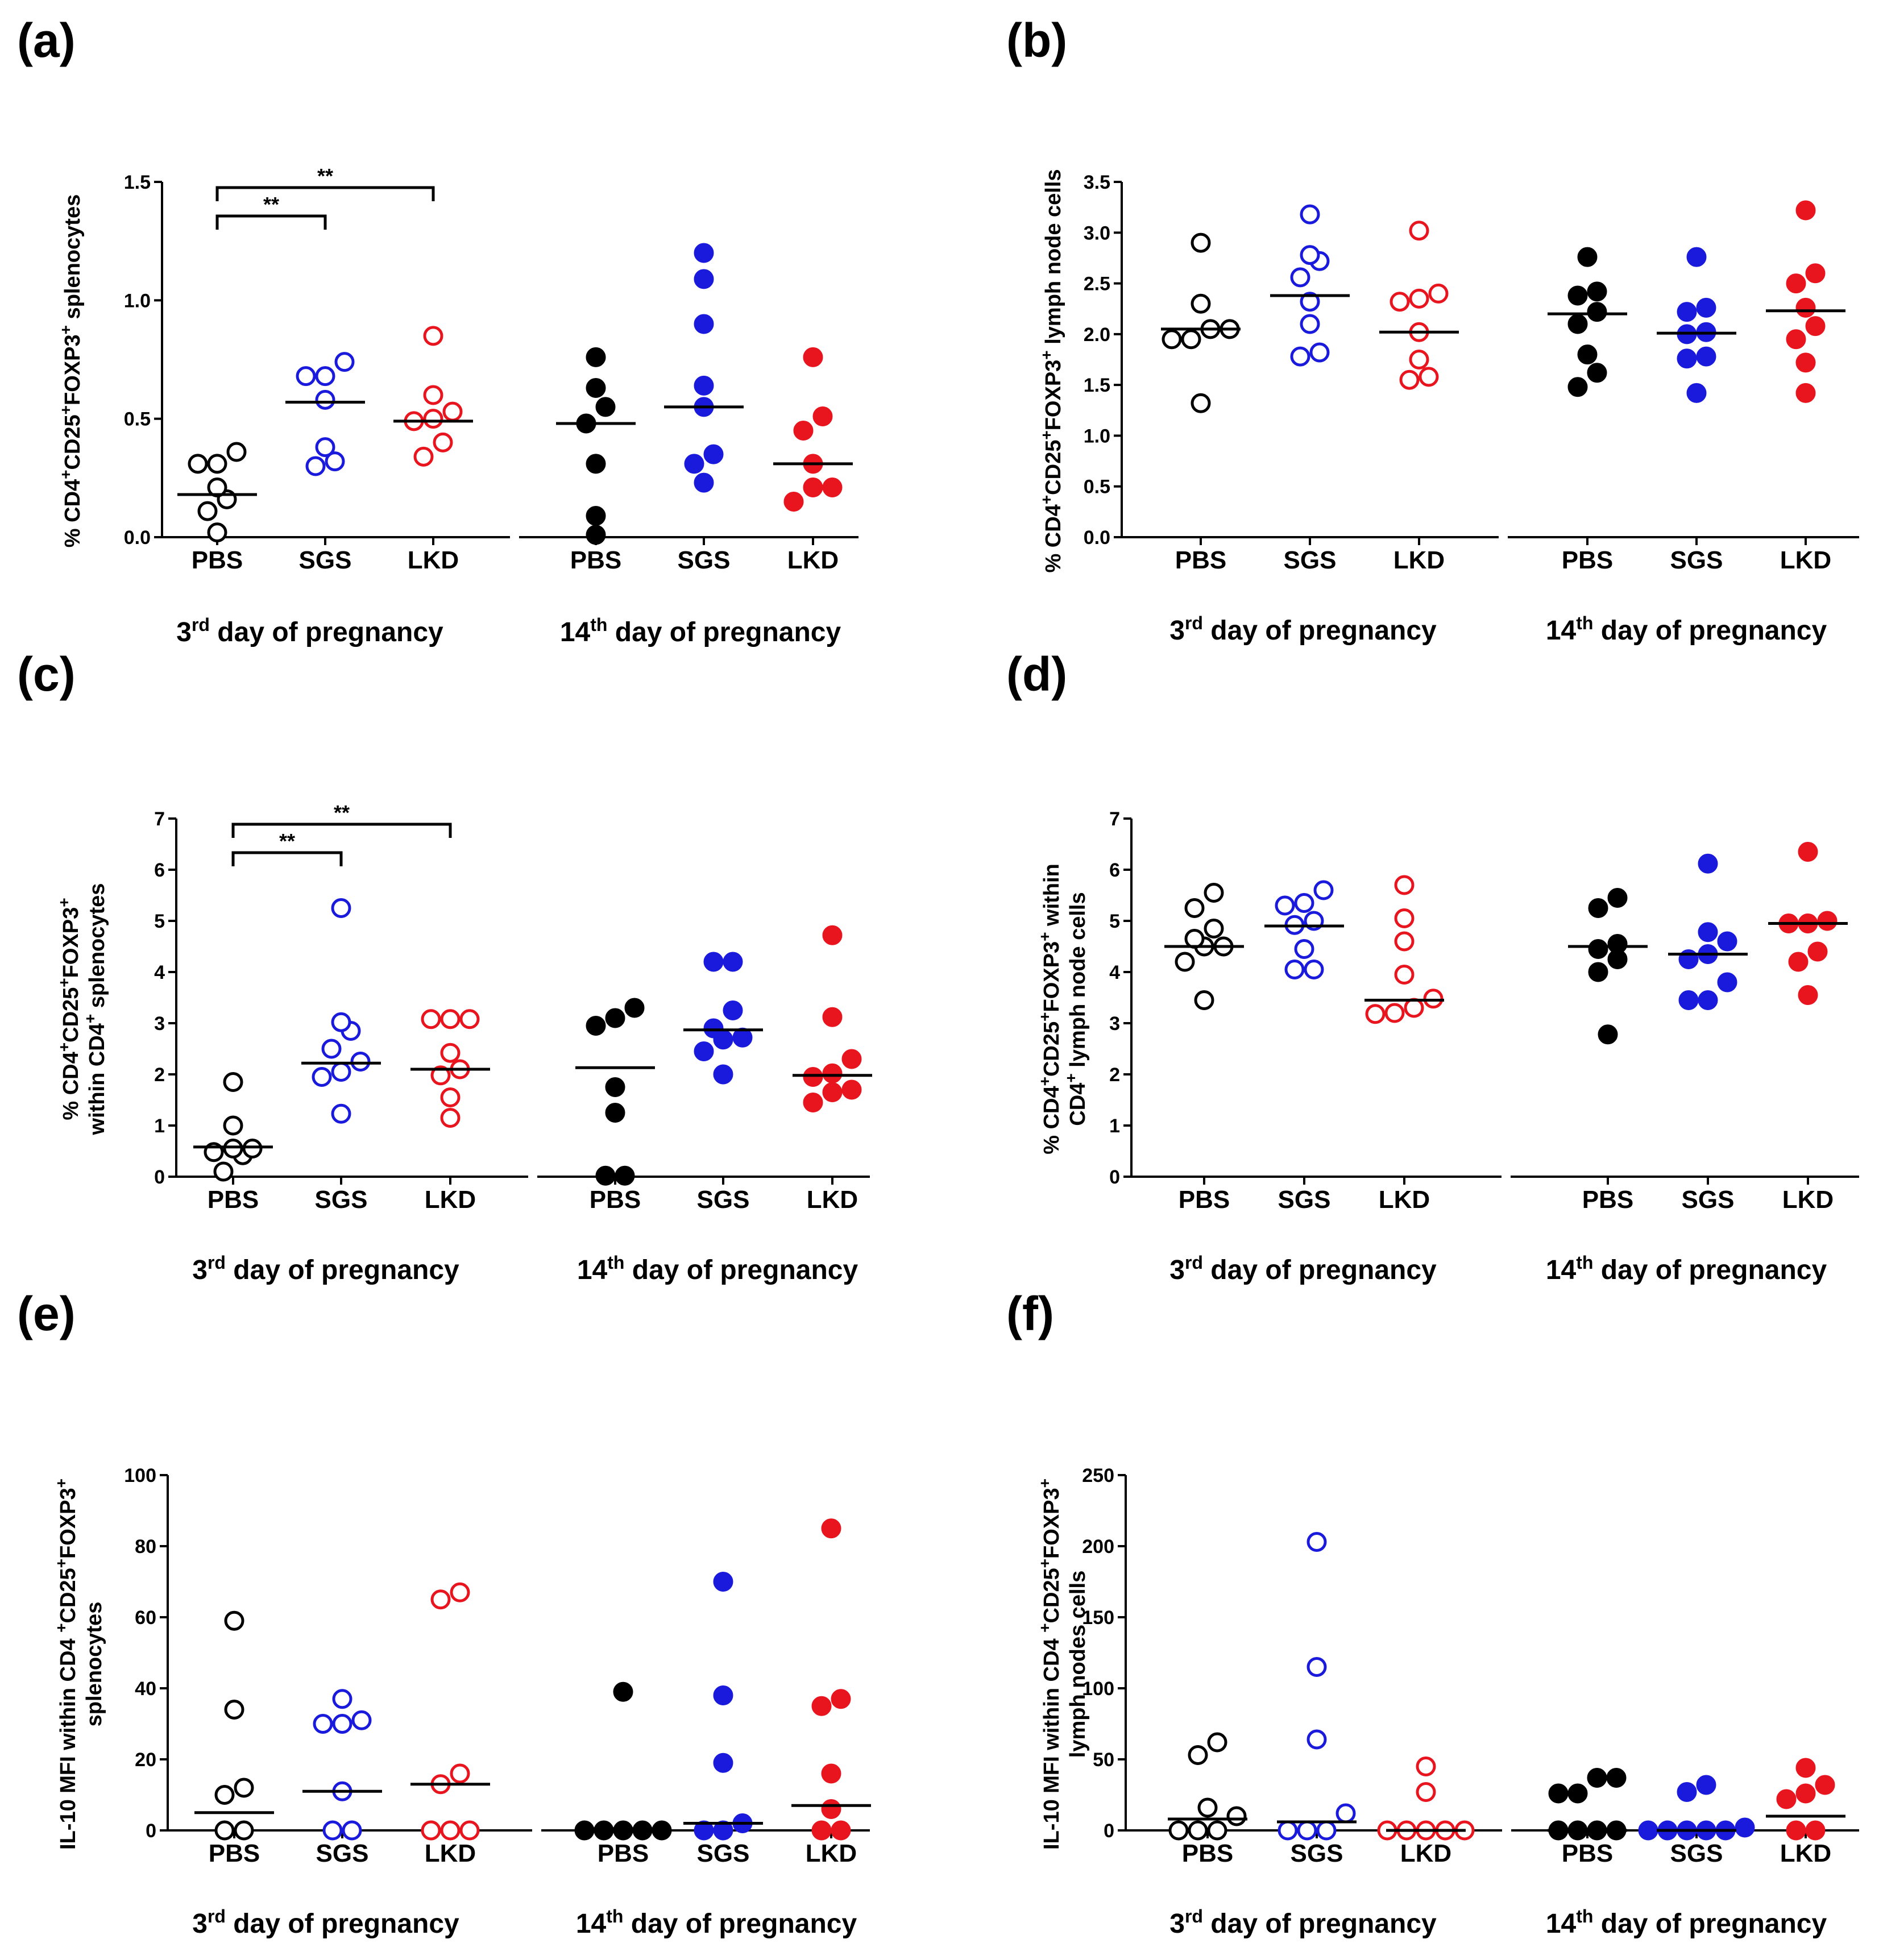 The image size is (1883, 1960). Describe the element at coordinates (70, 1009) in the screenshot. I see `y-axis-title: % CD4+CD25+FOXP3+` at that location.